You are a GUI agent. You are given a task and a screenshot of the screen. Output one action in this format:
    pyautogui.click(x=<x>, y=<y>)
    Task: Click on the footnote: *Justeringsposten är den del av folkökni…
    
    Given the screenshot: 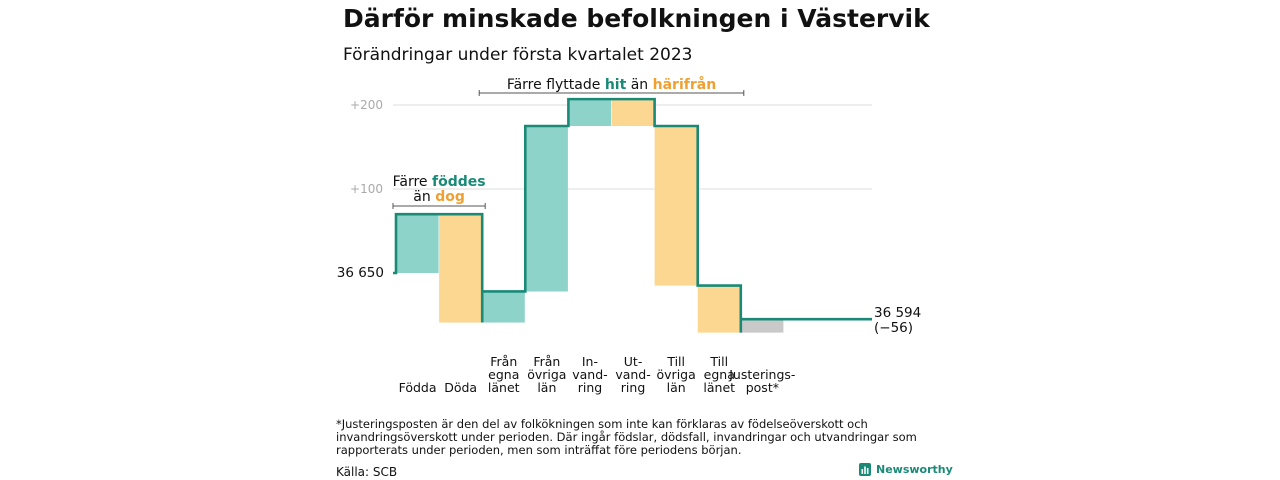 What is the action you would take?
    pyautogui.click(x=626, y=437)
    